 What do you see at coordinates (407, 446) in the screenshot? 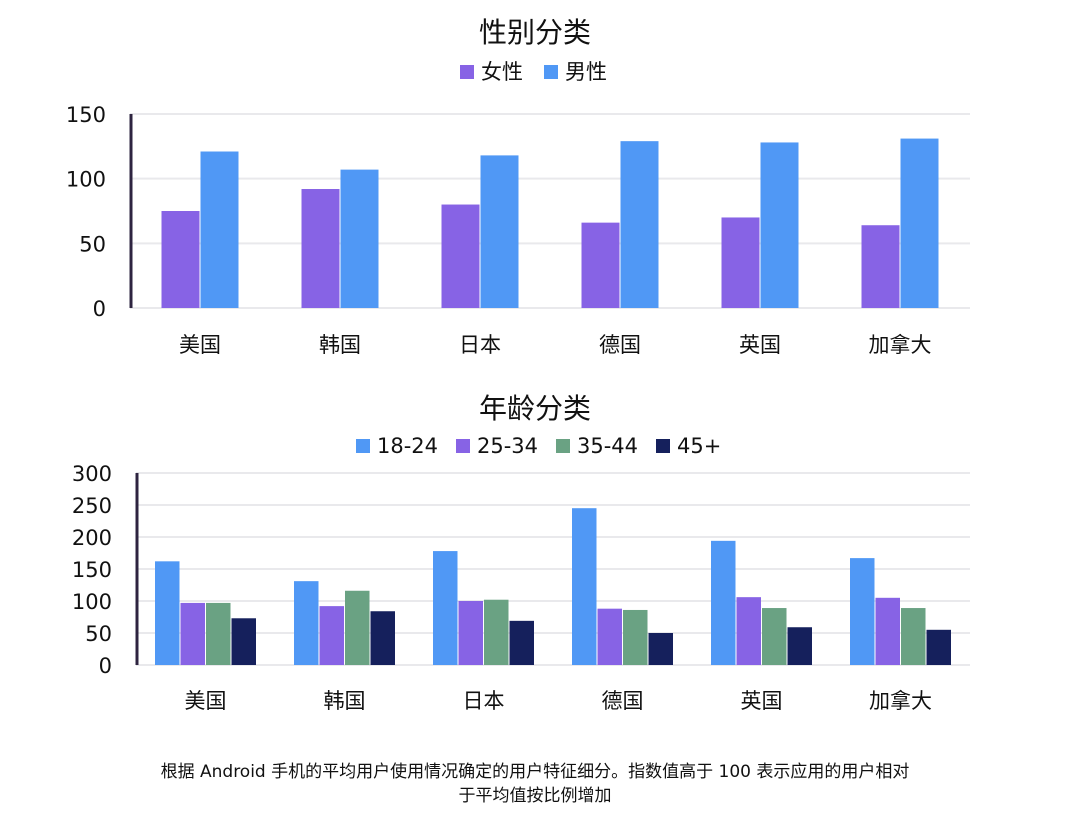
I see `legend-label-1-0: 18-24` at bounding box center [407, 446].